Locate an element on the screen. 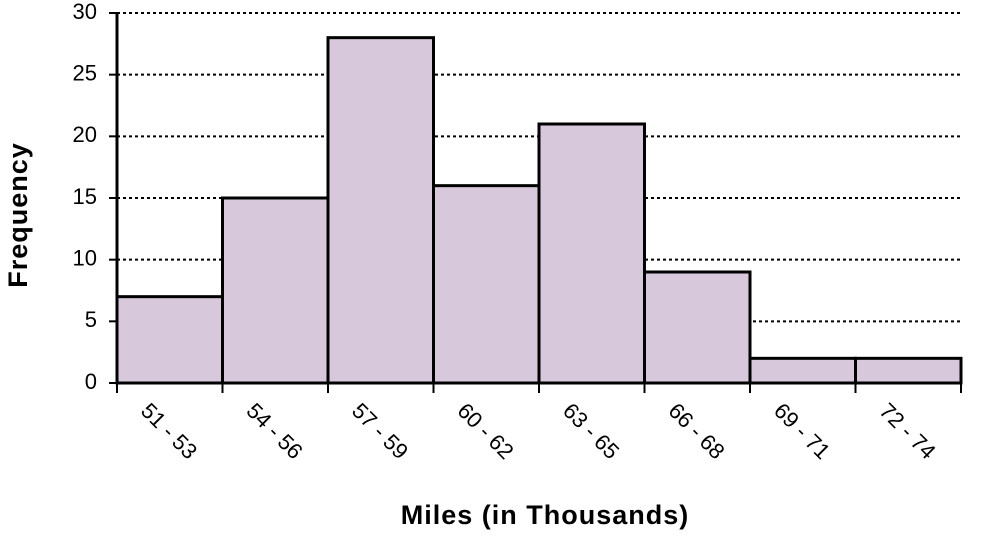  y-tick-label: 5 is located at coordinates (91, 319).